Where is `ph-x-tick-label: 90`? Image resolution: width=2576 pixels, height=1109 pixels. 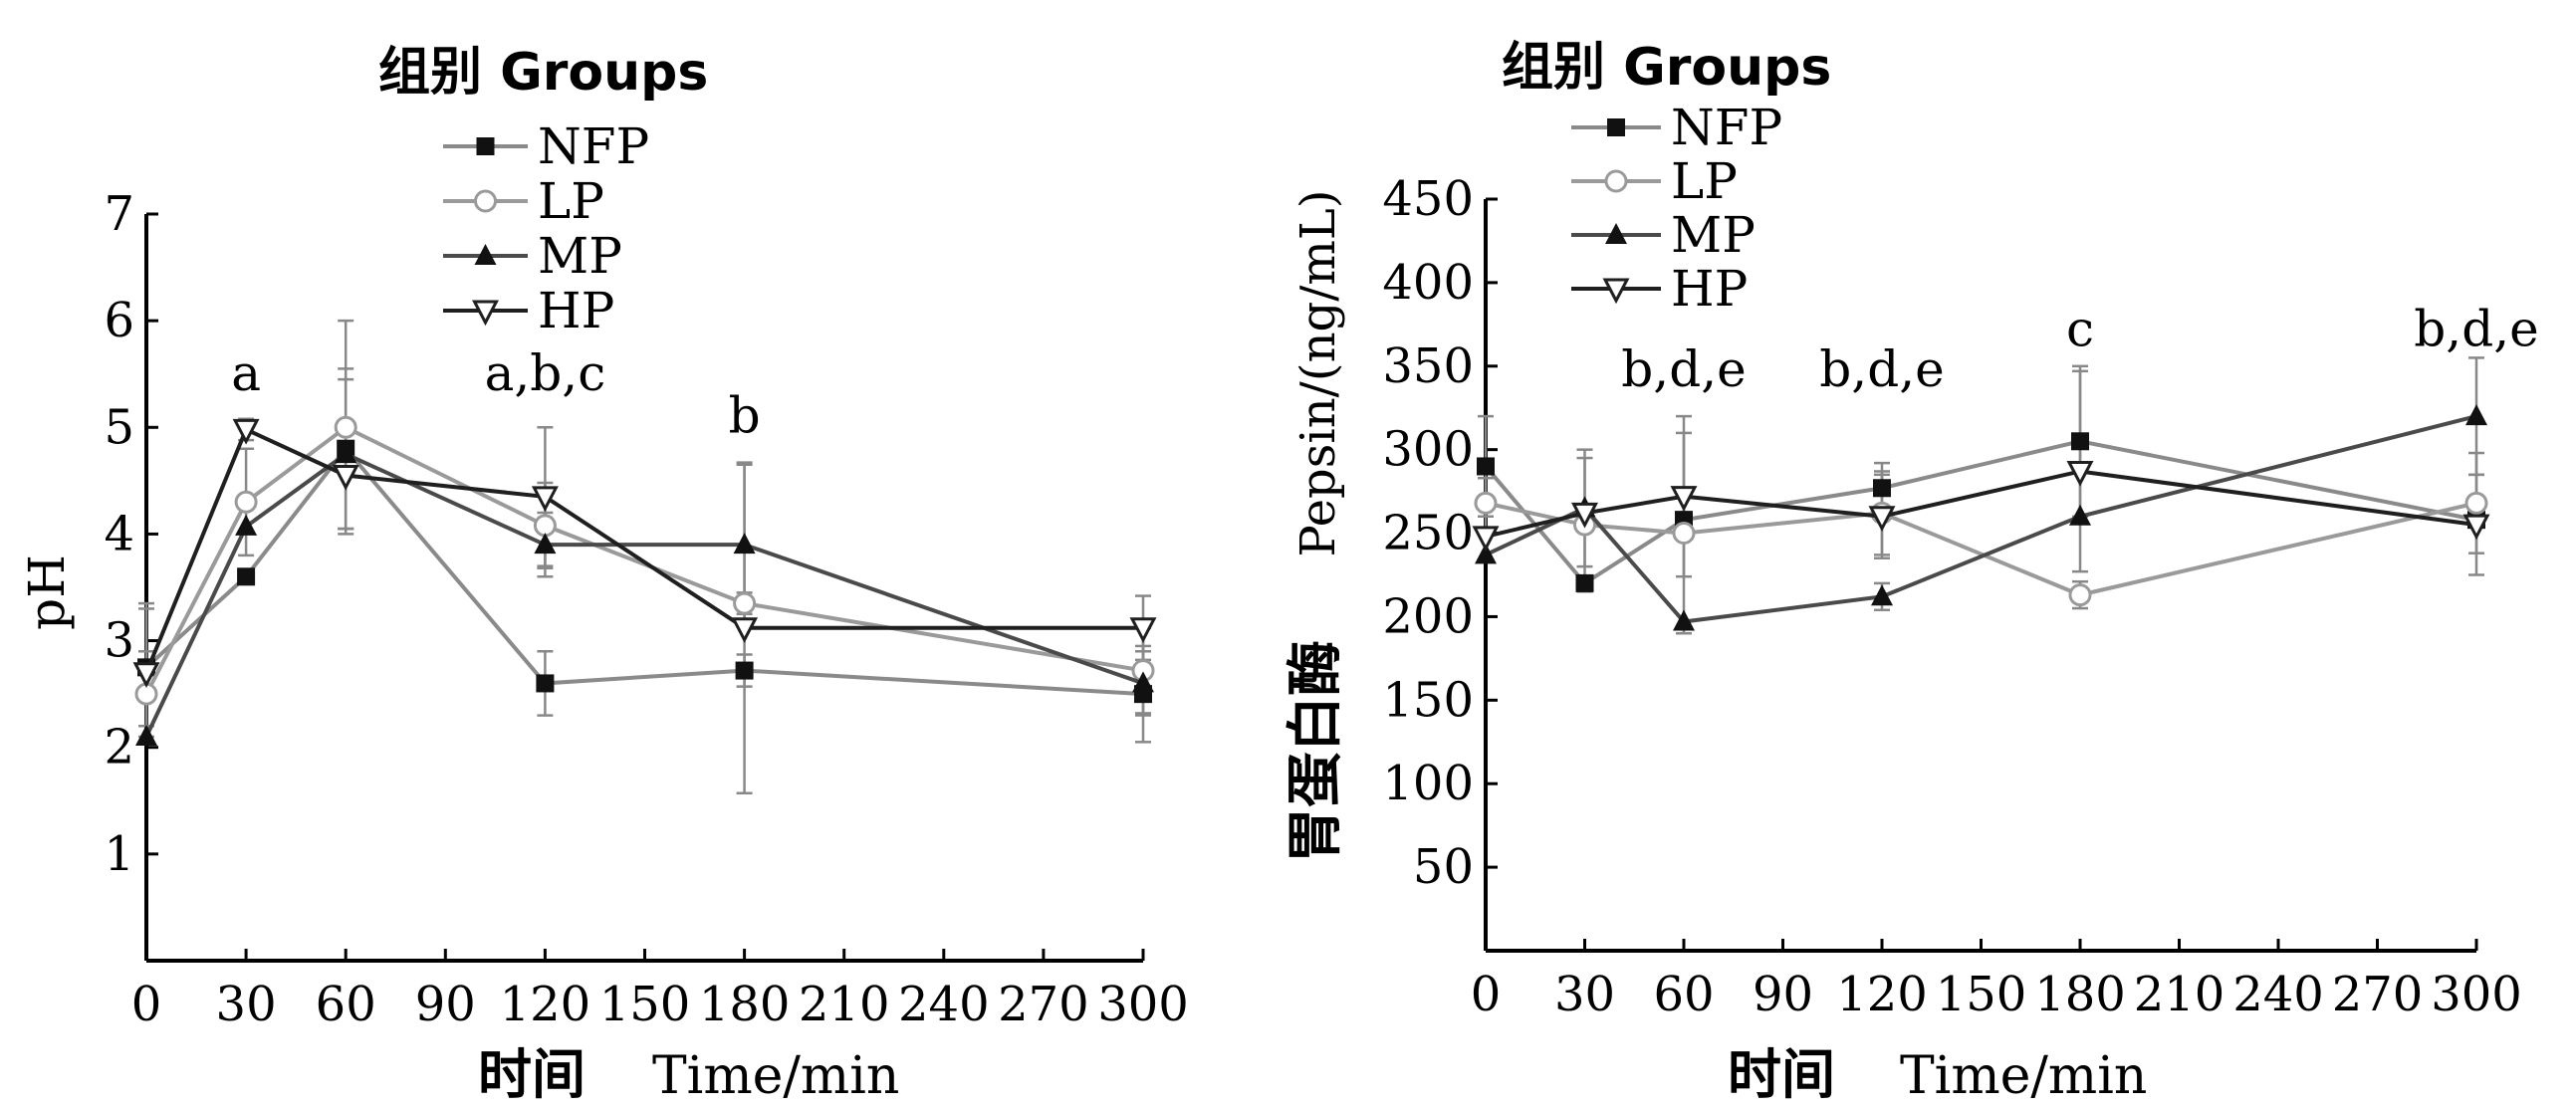 ph-x-tick-label: 90 is located at coordinates (445, 1005).